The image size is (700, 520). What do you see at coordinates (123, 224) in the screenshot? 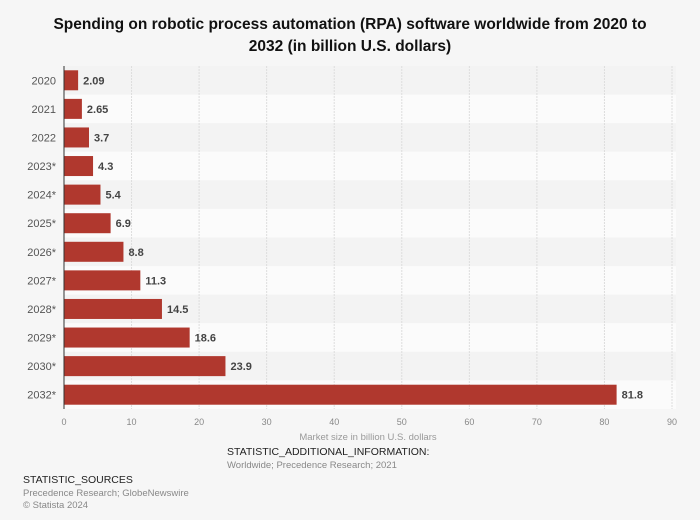
I see `data-label: 6.9` at bounding box center [123, 224].